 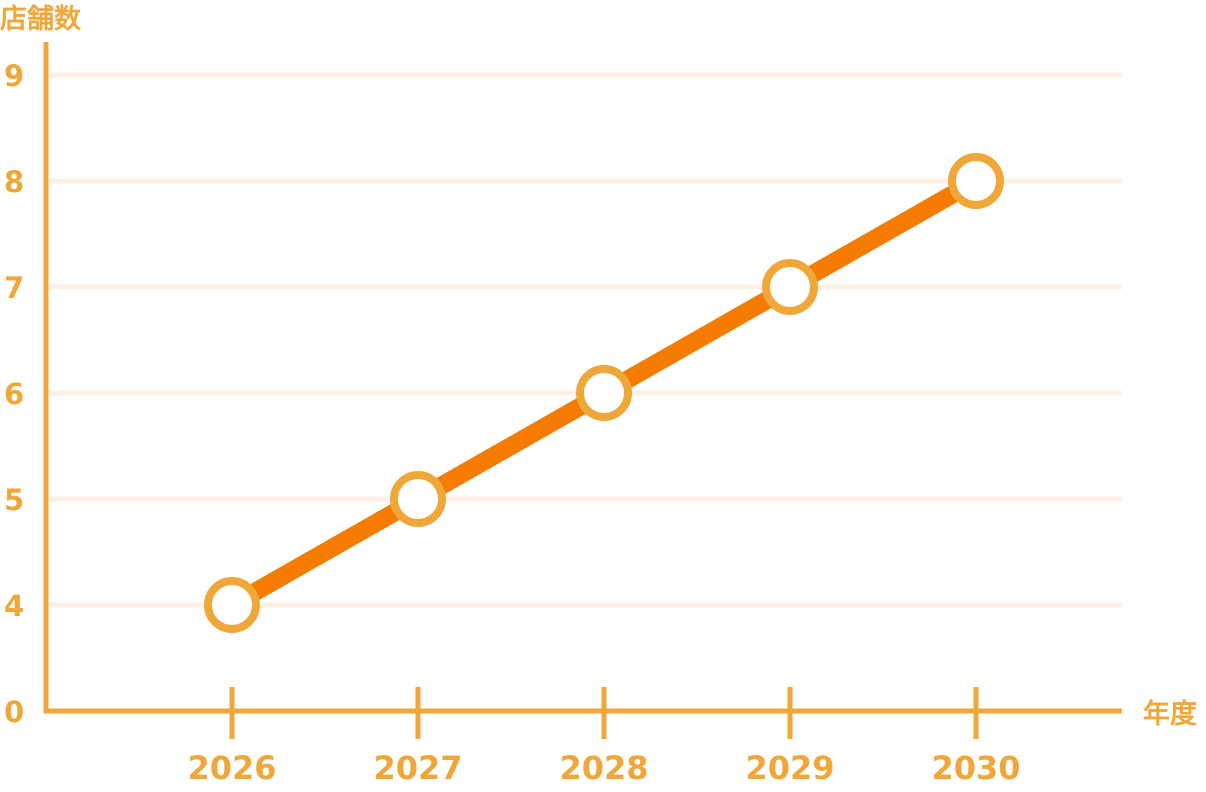 What do you see at coordinates (417, 768) in the screenshot?
I see `x-tick-label: 2027` at bounding box center [417, 768].